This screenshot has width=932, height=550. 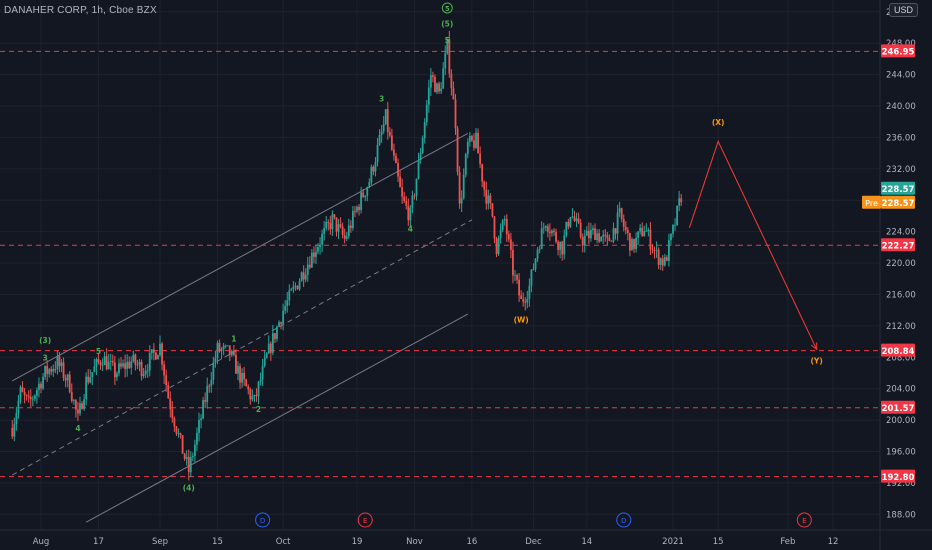 What do you see at coordinates (898, 190) in the screenshot?
I see `current-price-tag-label: 228.57` at bounding box center [898, 190].